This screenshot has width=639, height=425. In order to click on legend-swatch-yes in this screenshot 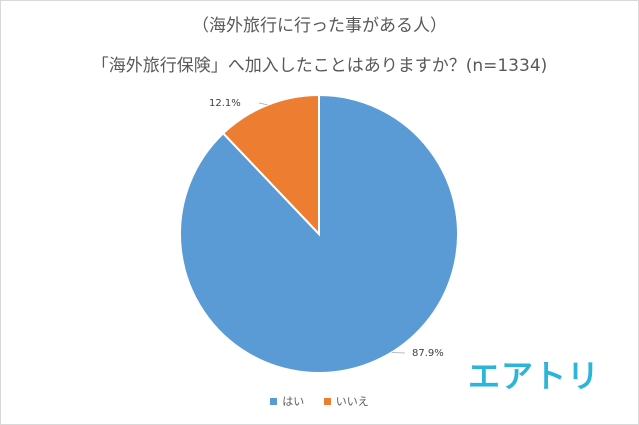, I will do `click(274, 401)`.